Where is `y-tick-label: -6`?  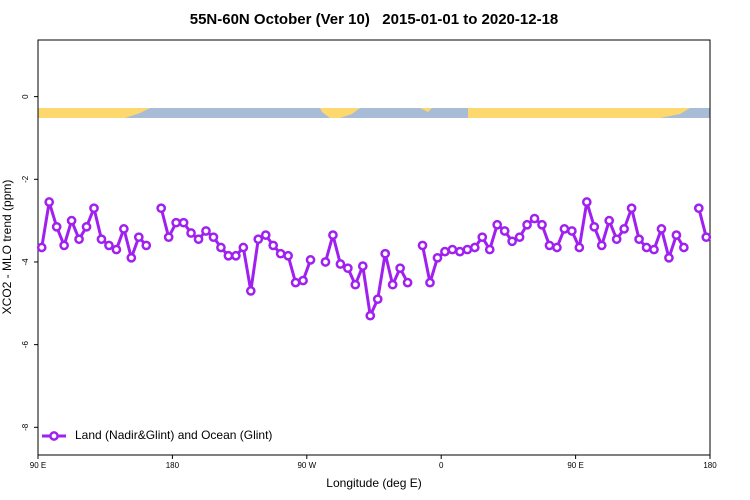 y-tick-label: -6 is located at coordinates (25, 345).